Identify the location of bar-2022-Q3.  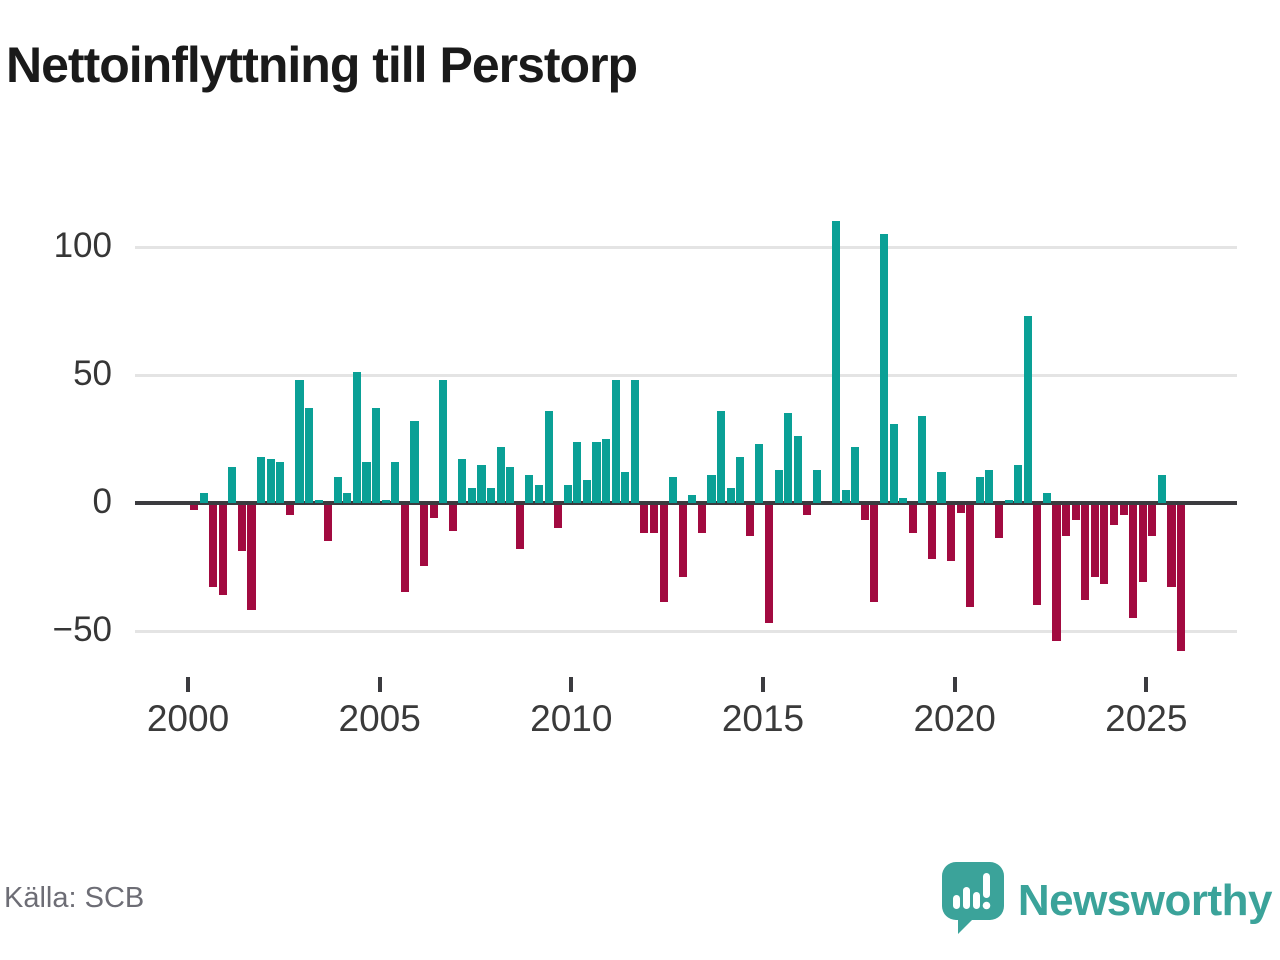
(1056, 573).